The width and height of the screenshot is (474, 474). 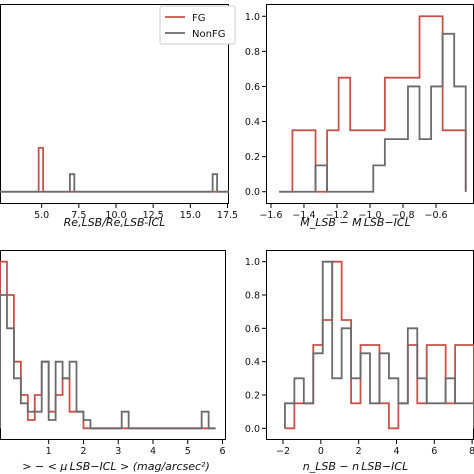 What do you see at coordinates (369, 215) in the screenshot?
I see `x-tick-label: −1.0` at bounding box center [369, 215].